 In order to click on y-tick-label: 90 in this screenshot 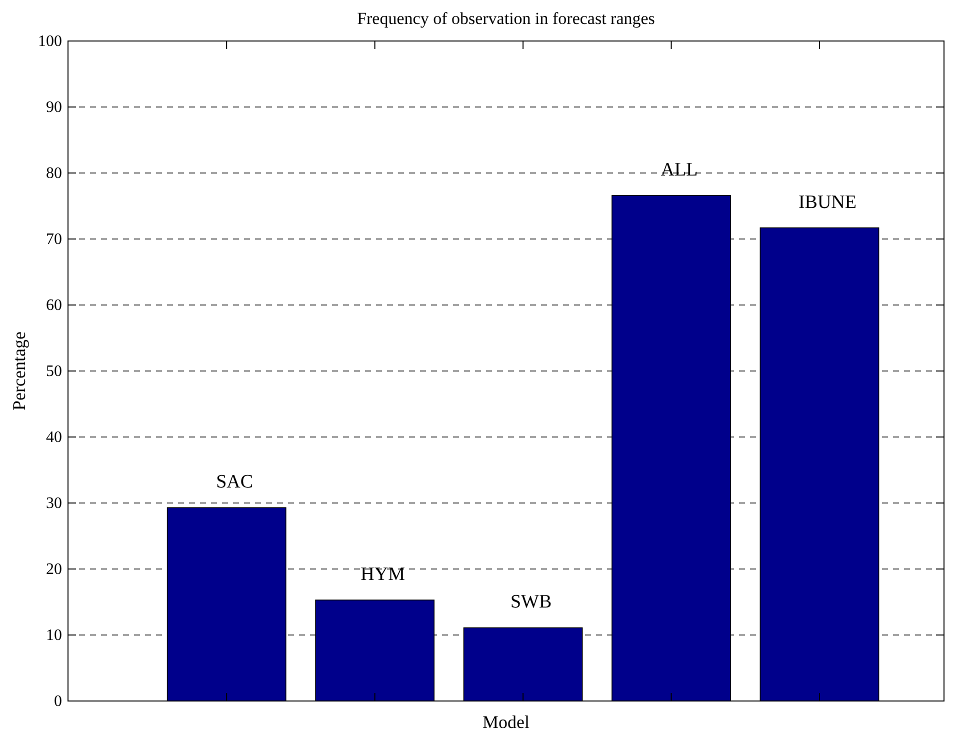, I will do `click(54, 107)`.